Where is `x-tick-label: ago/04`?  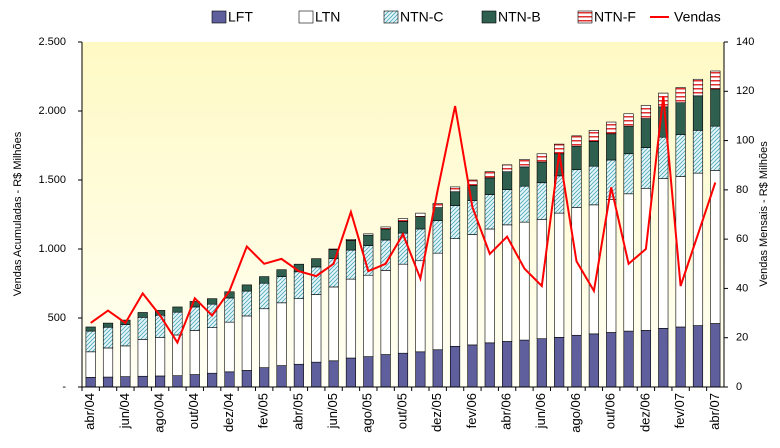 x-tick-label: ago/04 is located at coordinates (159, 413).